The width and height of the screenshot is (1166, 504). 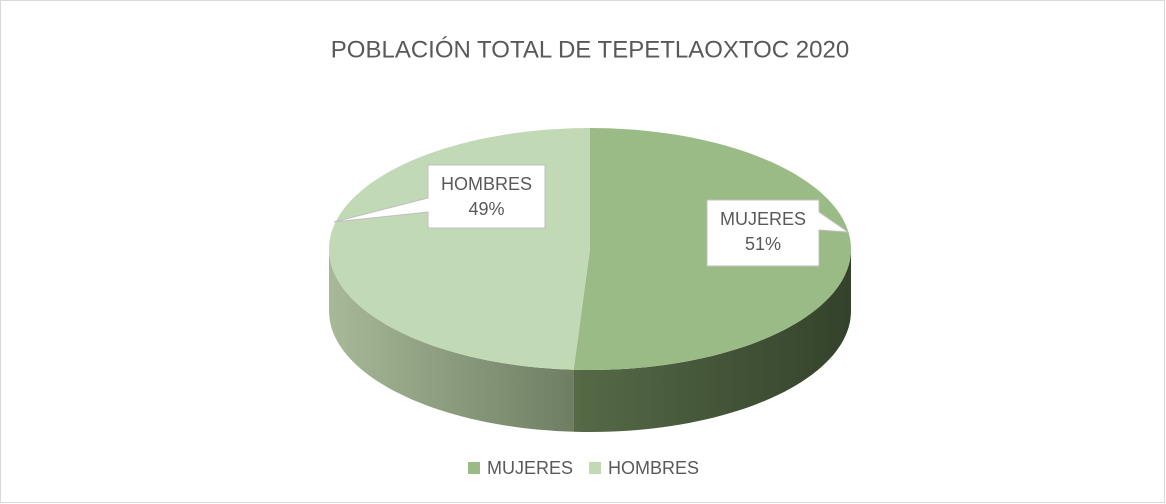 What do you see at coordinates (583, 468) in the screenshot?
I see `legend: MUJERES HOMBRES` at bounding box center [583, 468].